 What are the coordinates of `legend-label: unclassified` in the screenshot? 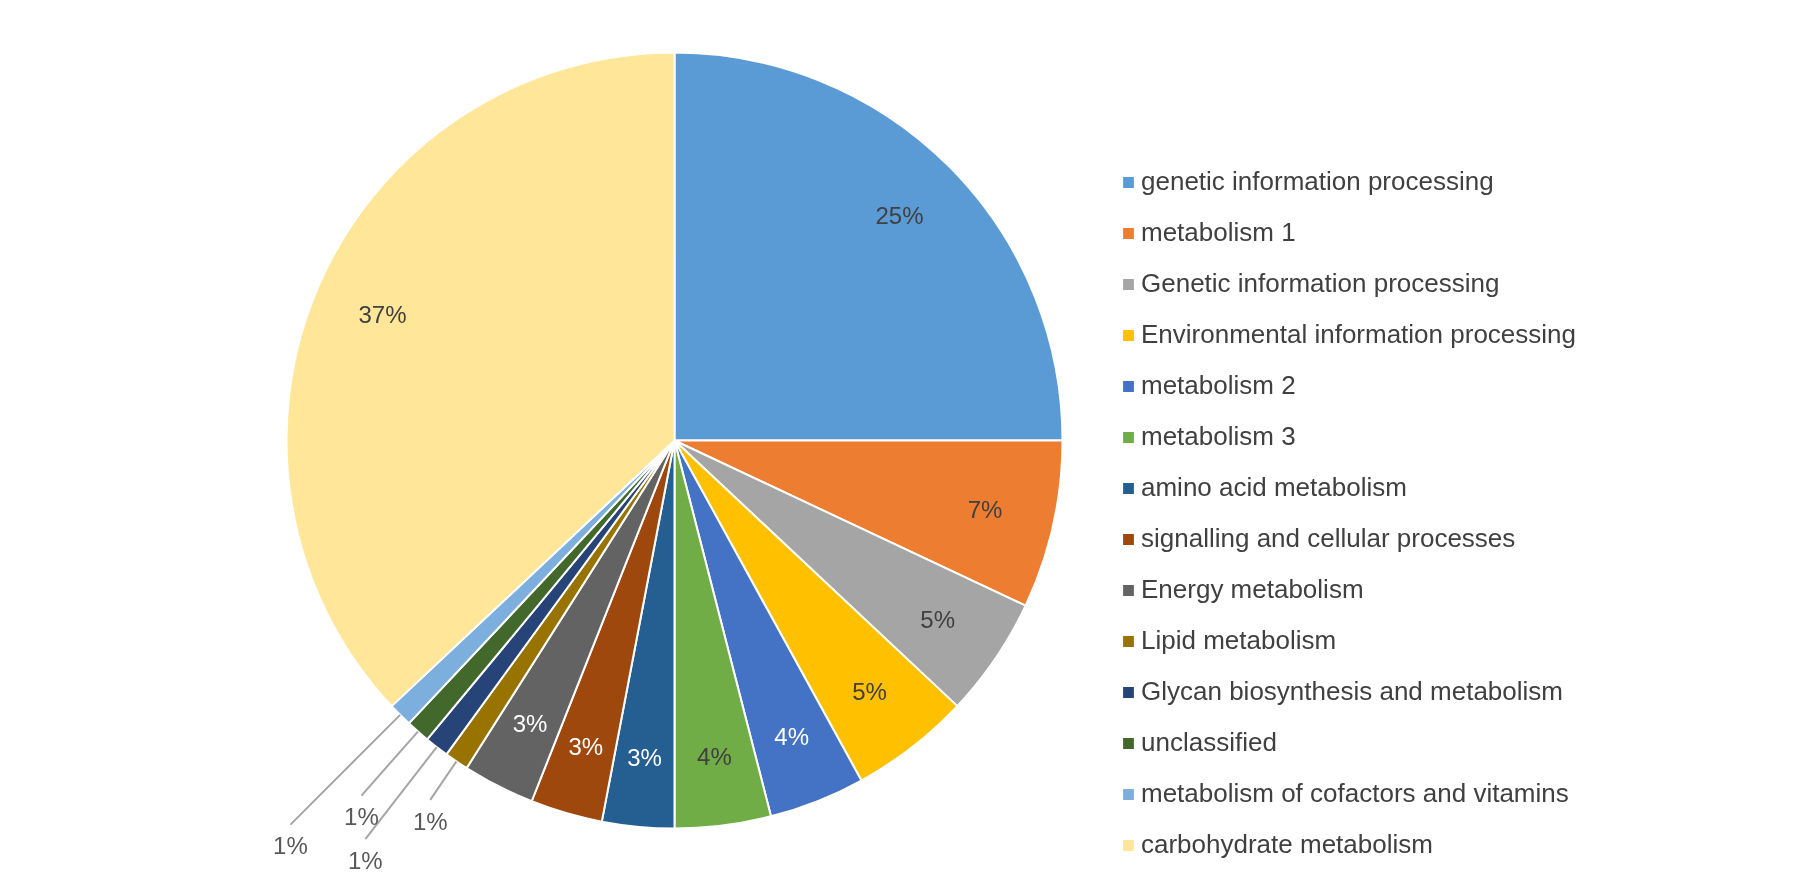 It's located at (1209, 742).